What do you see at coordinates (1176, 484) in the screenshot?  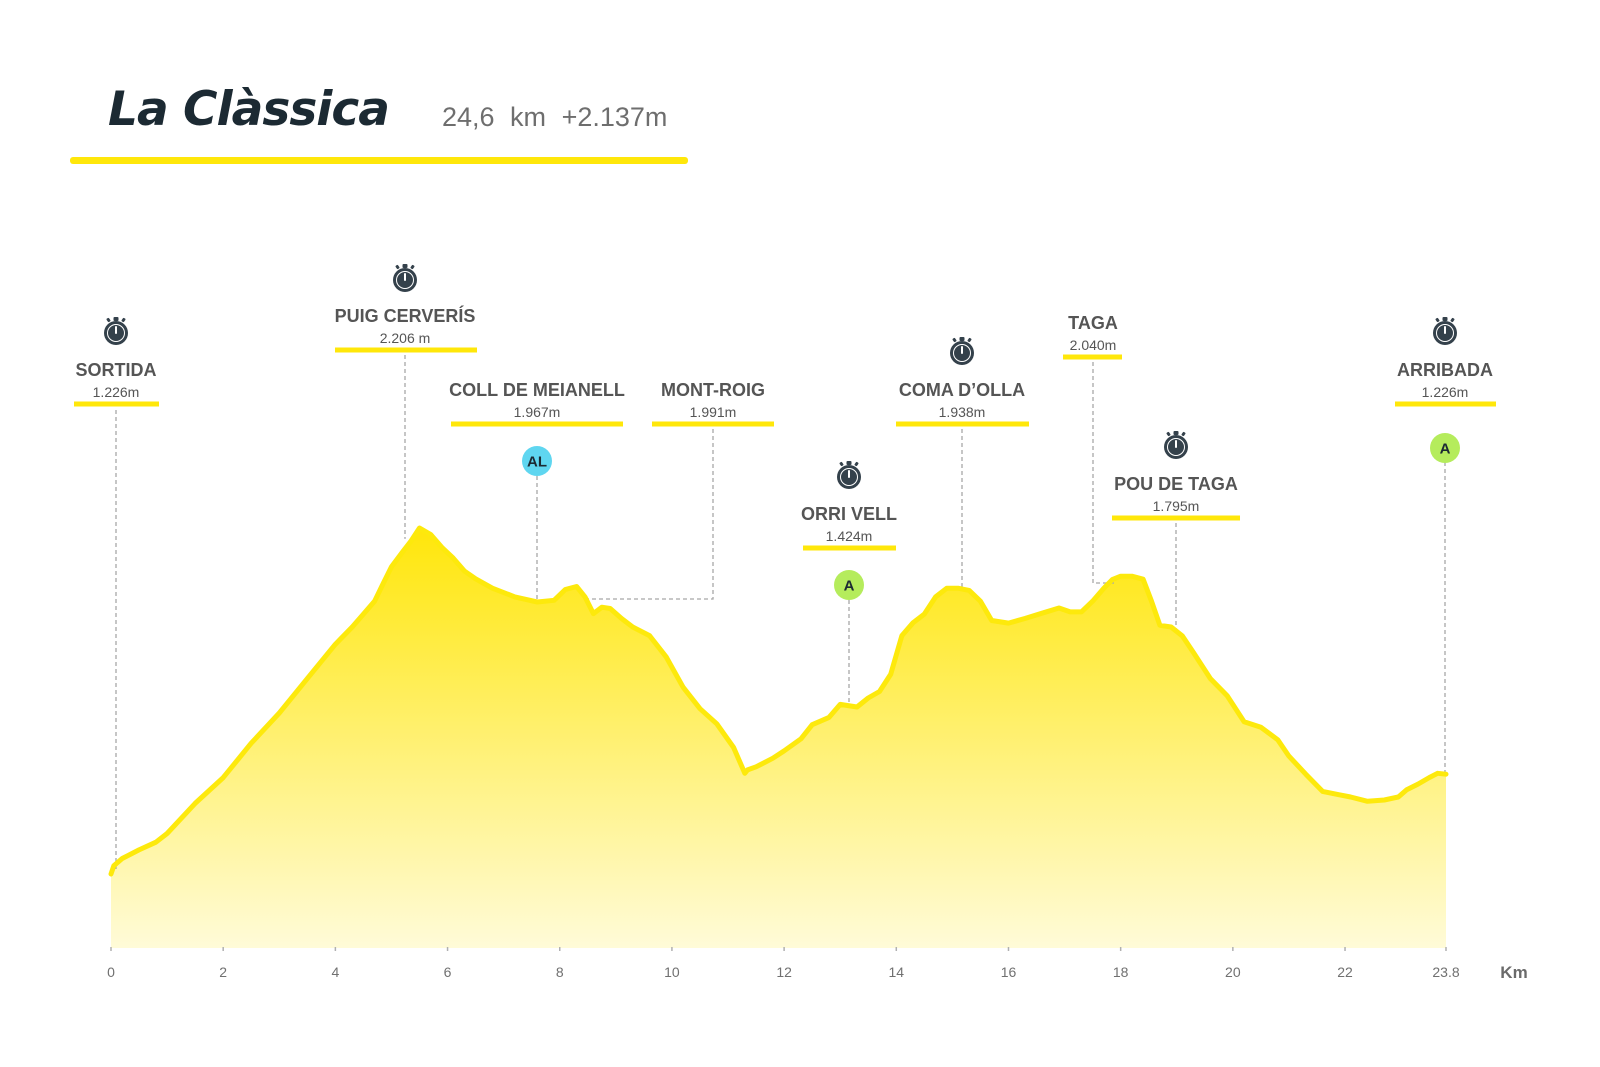 I see `waypoint-name: POU DE TAGA` at bounding box center [1176, 484].